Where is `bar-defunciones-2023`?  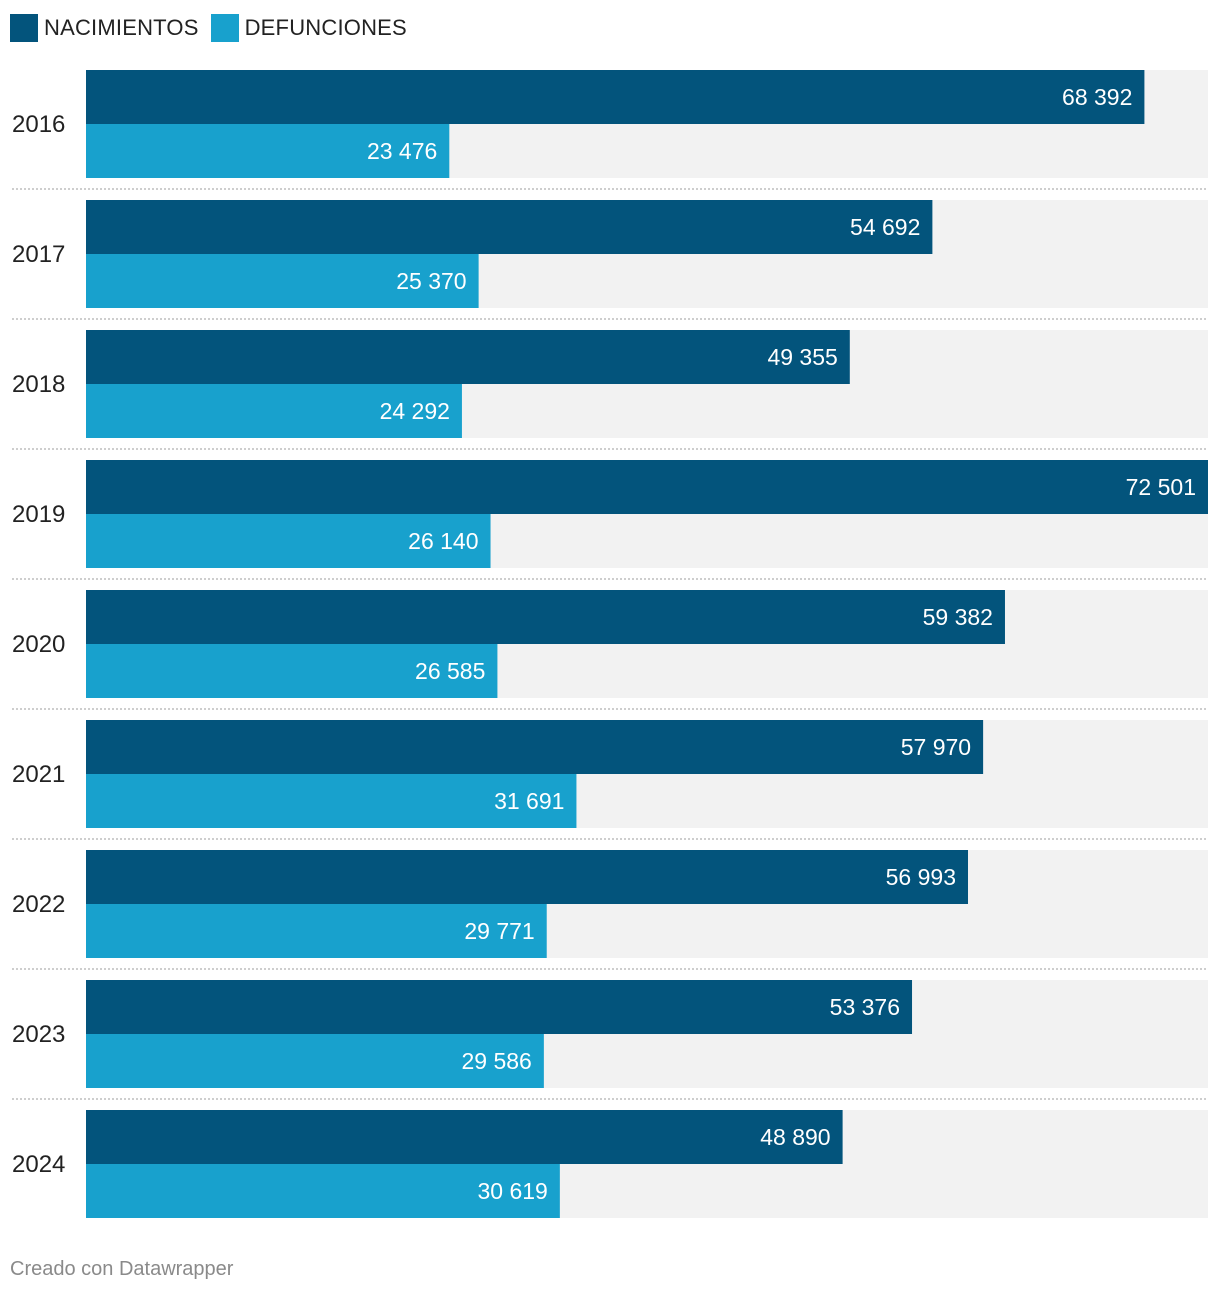 bar-defunciones-2023 is located at coordinates (315, 1061).